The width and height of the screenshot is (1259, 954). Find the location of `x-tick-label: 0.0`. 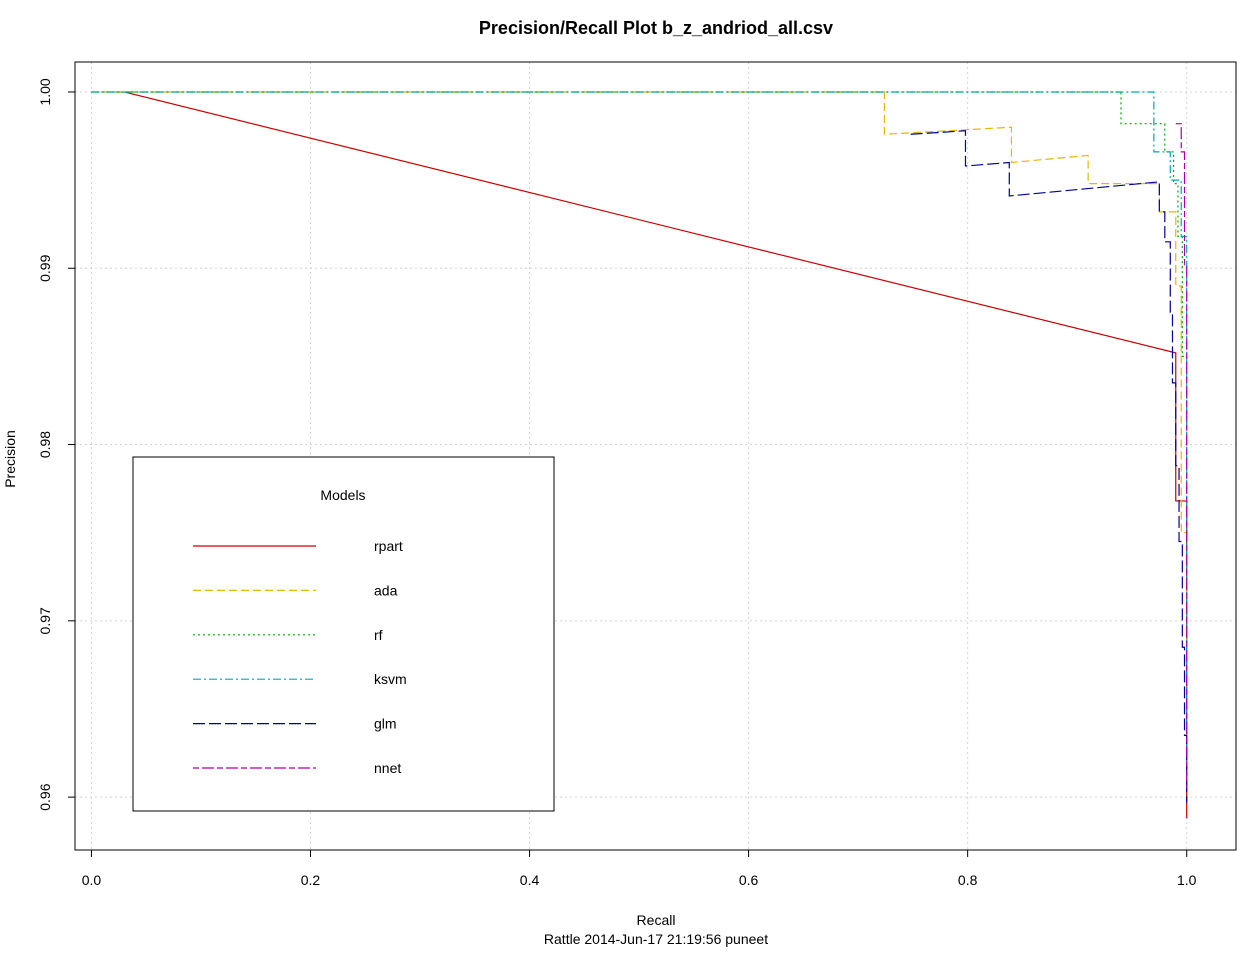

x-tick-label: 0.0 is located at coordinates (92, 880).